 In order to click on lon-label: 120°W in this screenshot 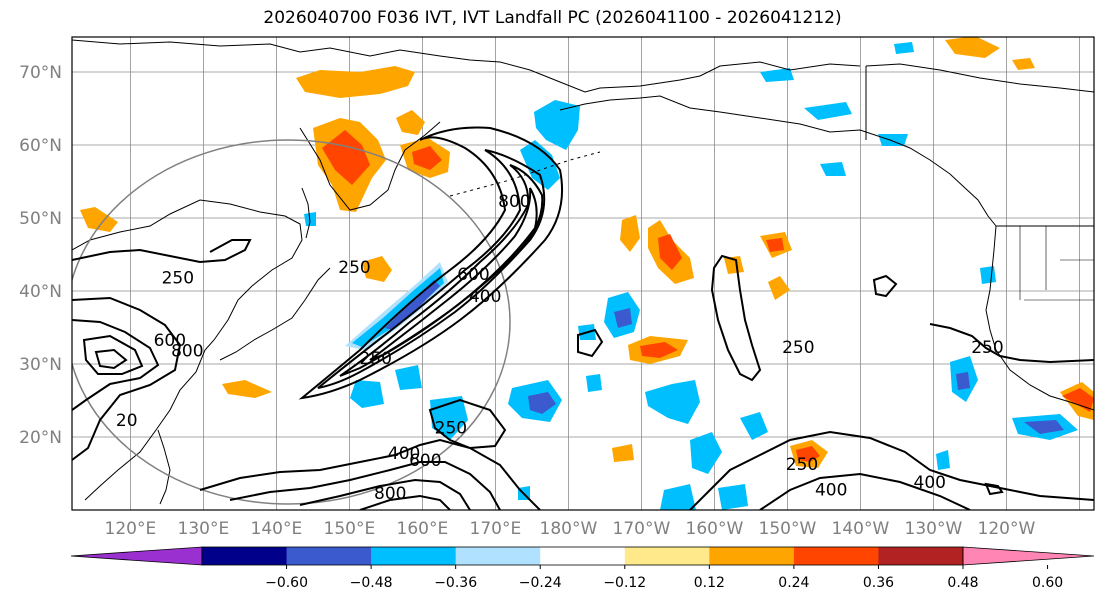, I will do `click(1007, 529)`.